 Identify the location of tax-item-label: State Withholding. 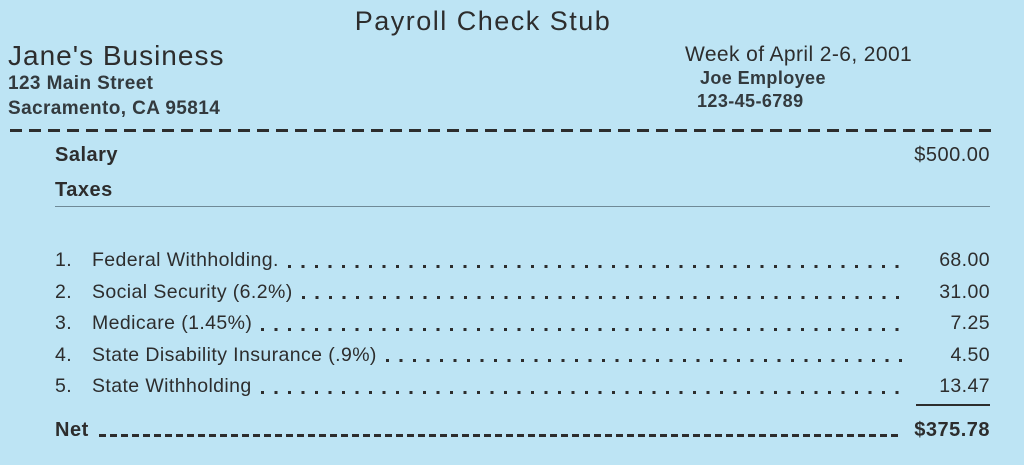
(172, 386).